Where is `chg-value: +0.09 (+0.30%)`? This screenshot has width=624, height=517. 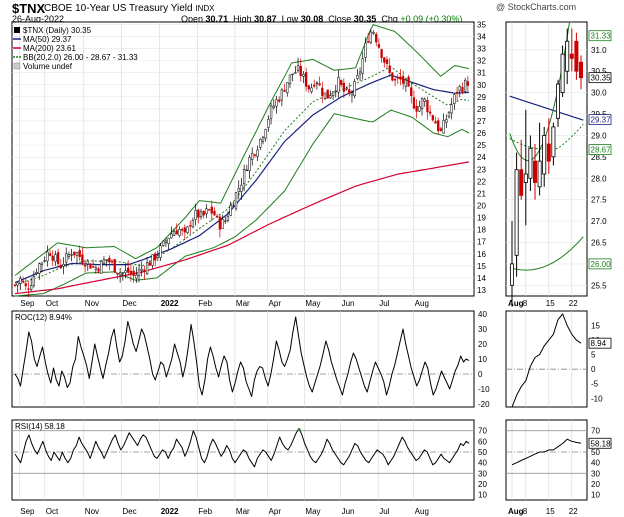
chg-value: +0.09 (+0.30%) is located at coordinates (431, 19).